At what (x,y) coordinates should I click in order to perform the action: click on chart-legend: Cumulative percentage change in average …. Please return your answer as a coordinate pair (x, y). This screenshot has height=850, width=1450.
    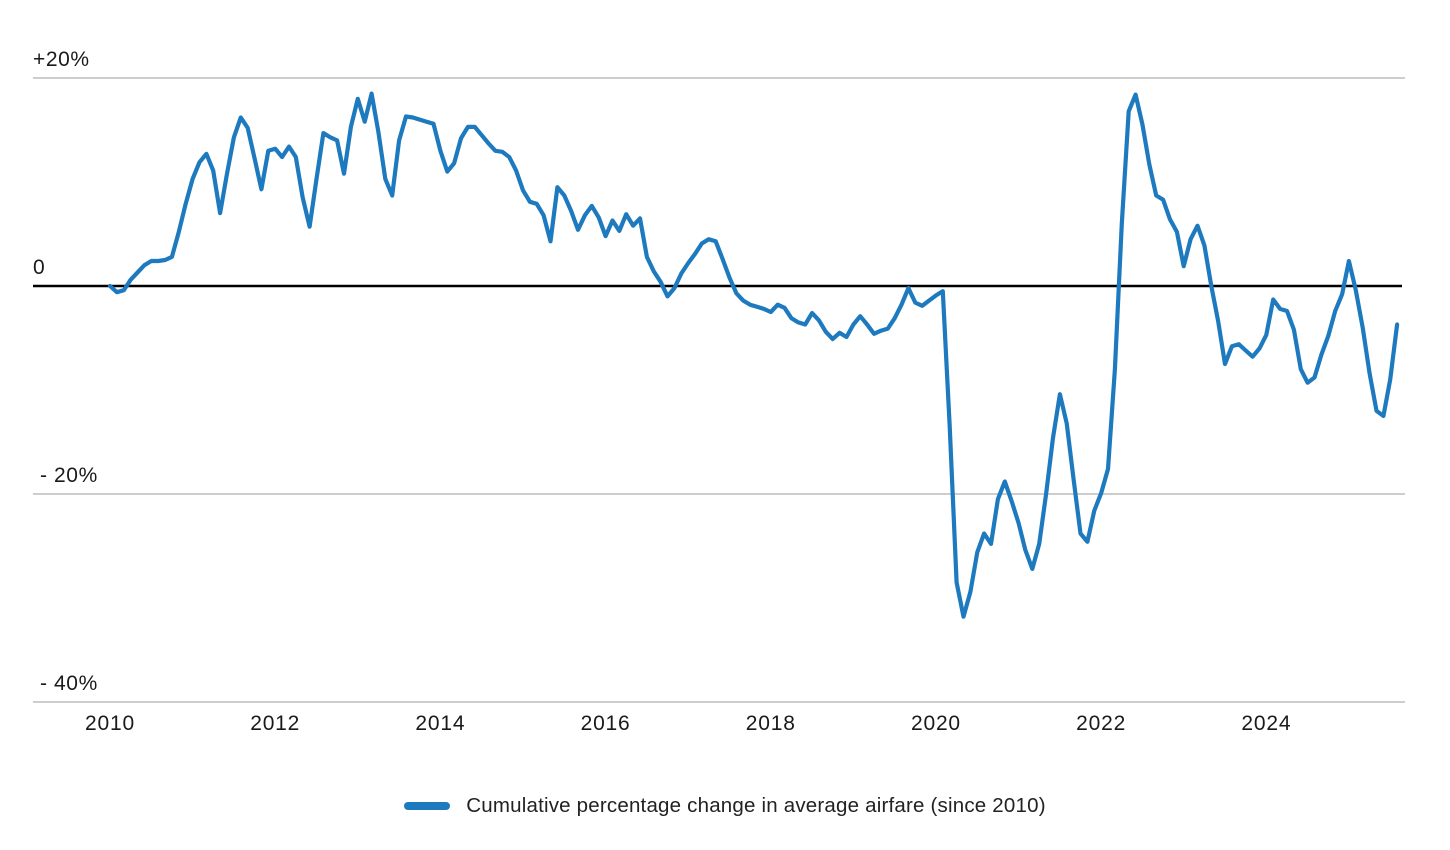
    Looking at the image, I should click on (725, 806).